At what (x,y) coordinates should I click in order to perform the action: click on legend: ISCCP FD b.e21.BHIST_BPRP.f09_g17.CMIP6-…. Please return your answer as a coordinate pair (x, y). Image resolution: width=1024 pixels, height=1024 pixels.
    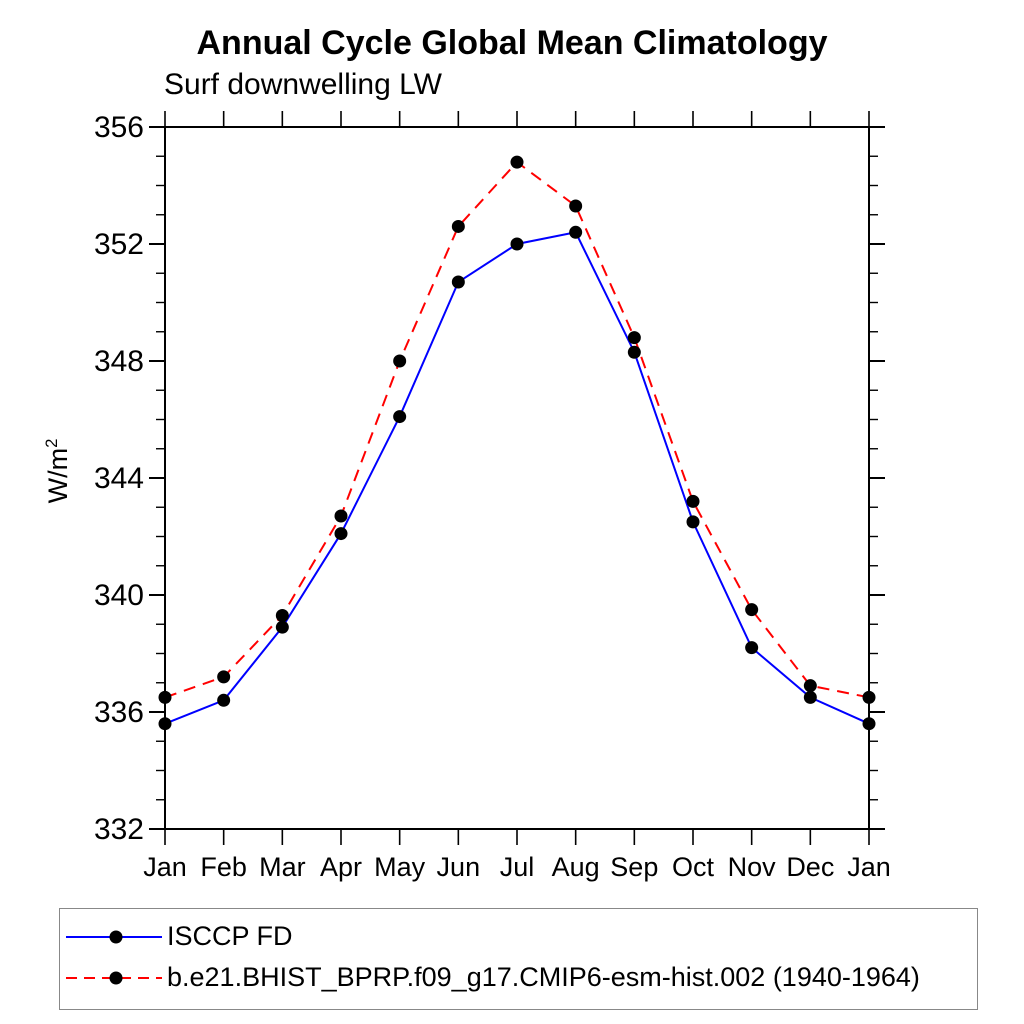
    Looking at the image, I should click on (518, 959).